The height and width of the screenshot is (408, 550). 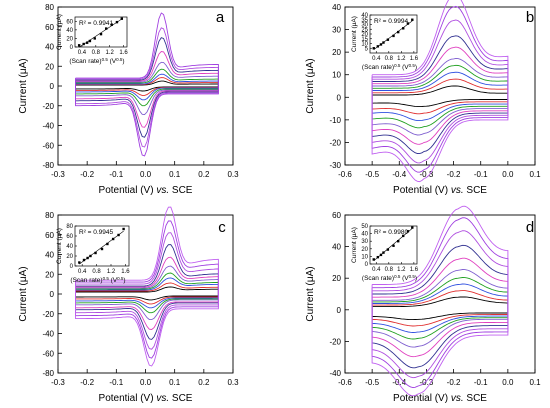 What do you see at coordinates (335, 120) in the screenshot?
I see `y-tick-label: -10` at bounding box center [335, 120].